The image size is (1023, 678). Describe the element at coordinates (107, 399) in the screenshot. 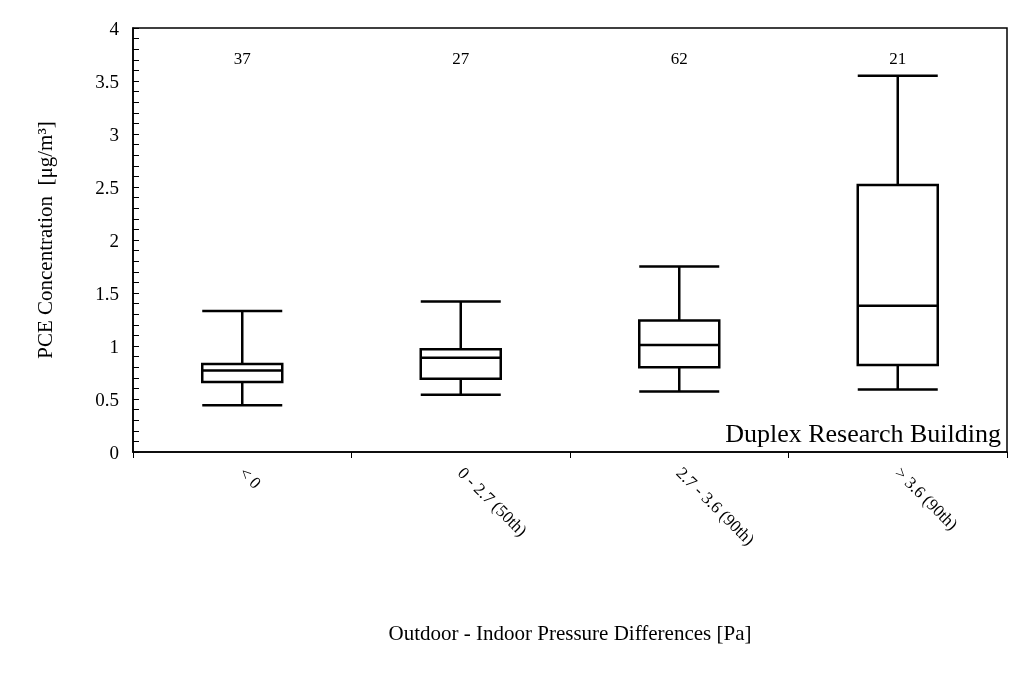

I see `y-tick-label: 0.5` at that location.